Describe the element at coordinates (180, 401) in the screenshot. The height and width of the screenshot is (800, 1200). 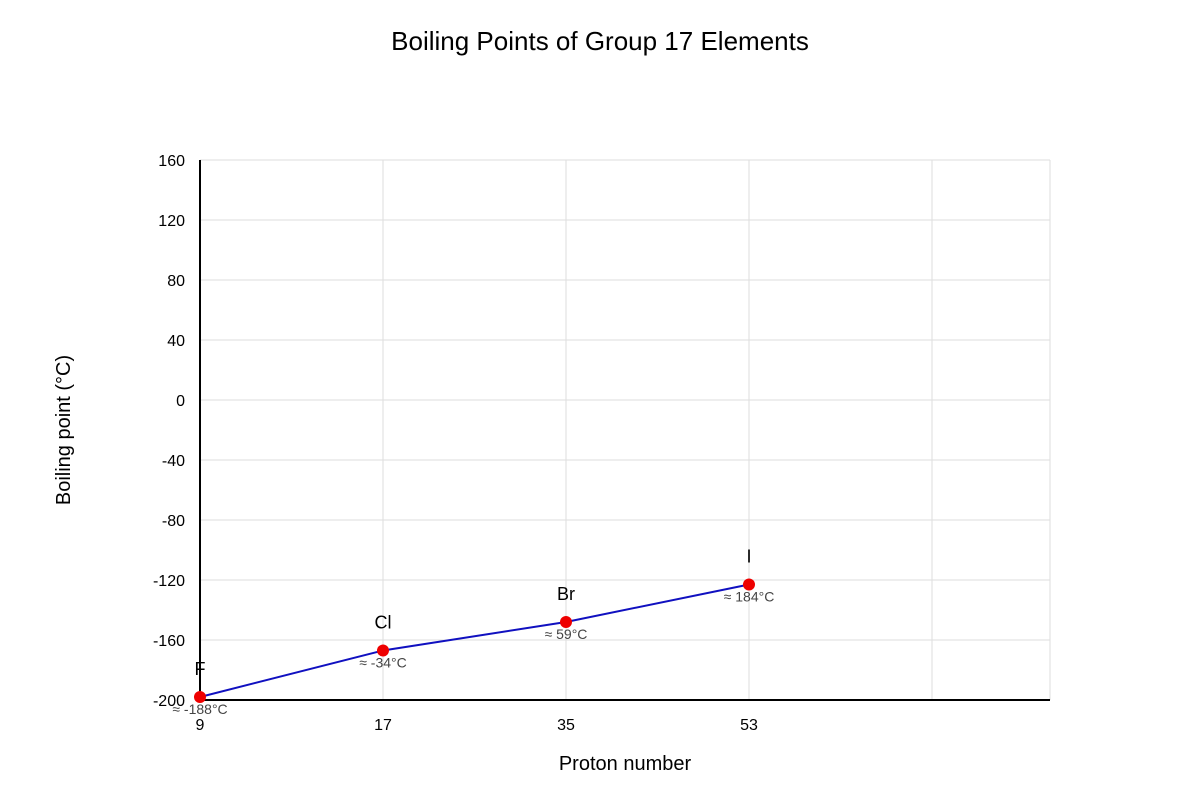
I see `y-tick-label: 0` at that location.